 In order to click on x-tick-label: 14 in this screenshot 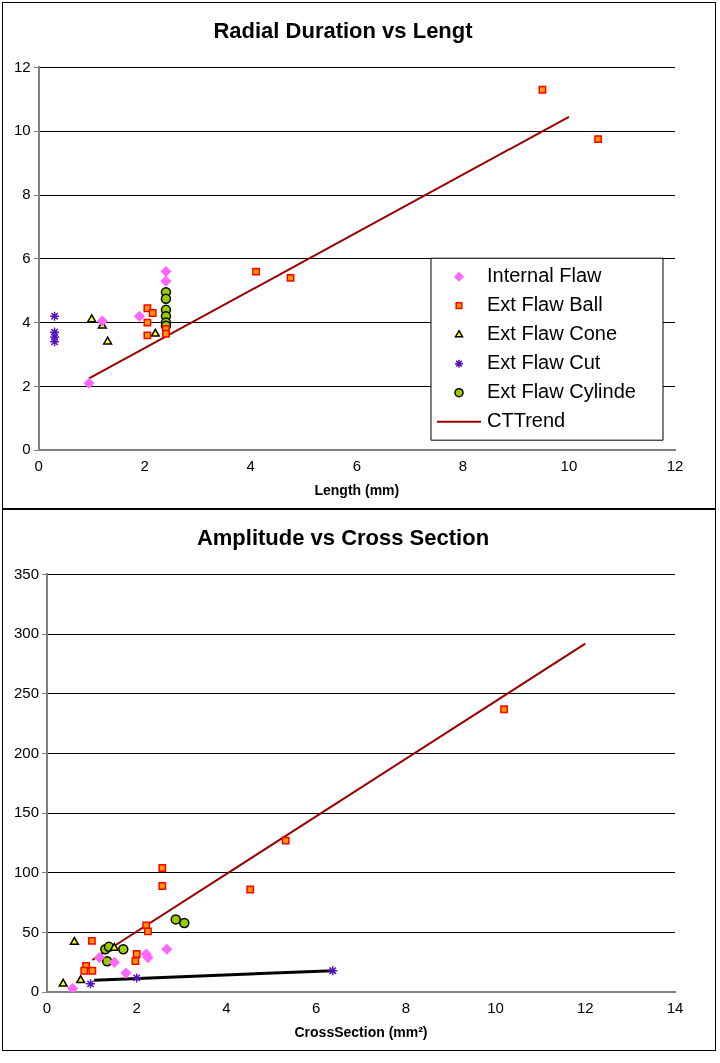, I will do `click(675, 1008)`.